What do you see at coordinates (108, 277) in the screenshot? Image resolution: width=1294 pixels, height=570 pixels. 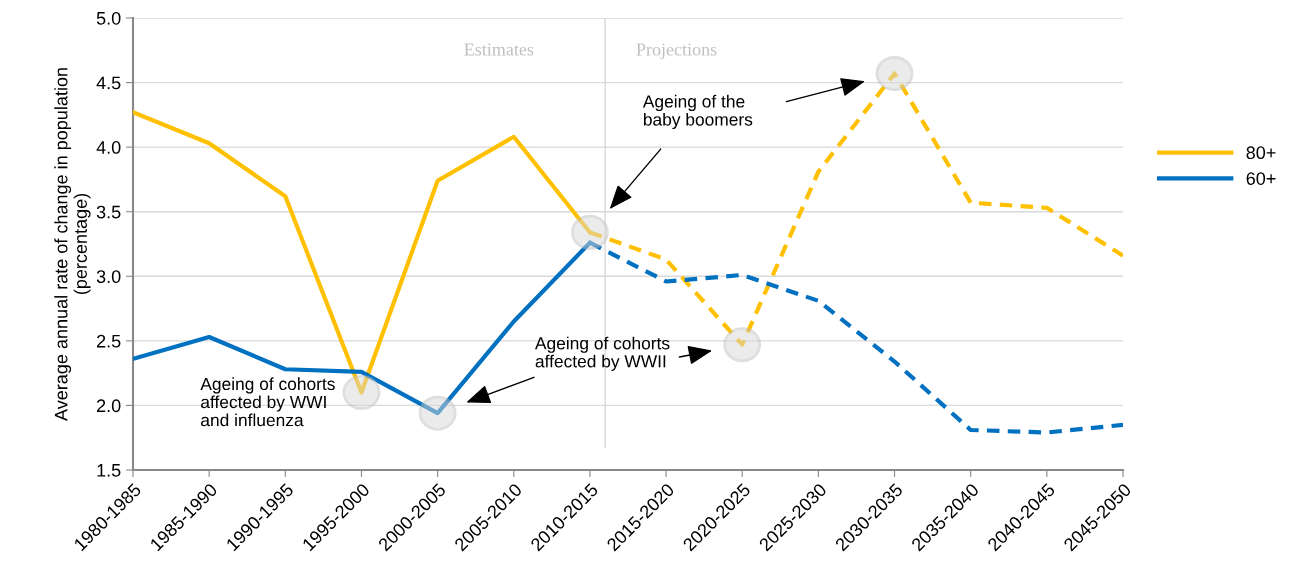 I see `y-tick-label: 3.0` at bounding box center [108, 277].